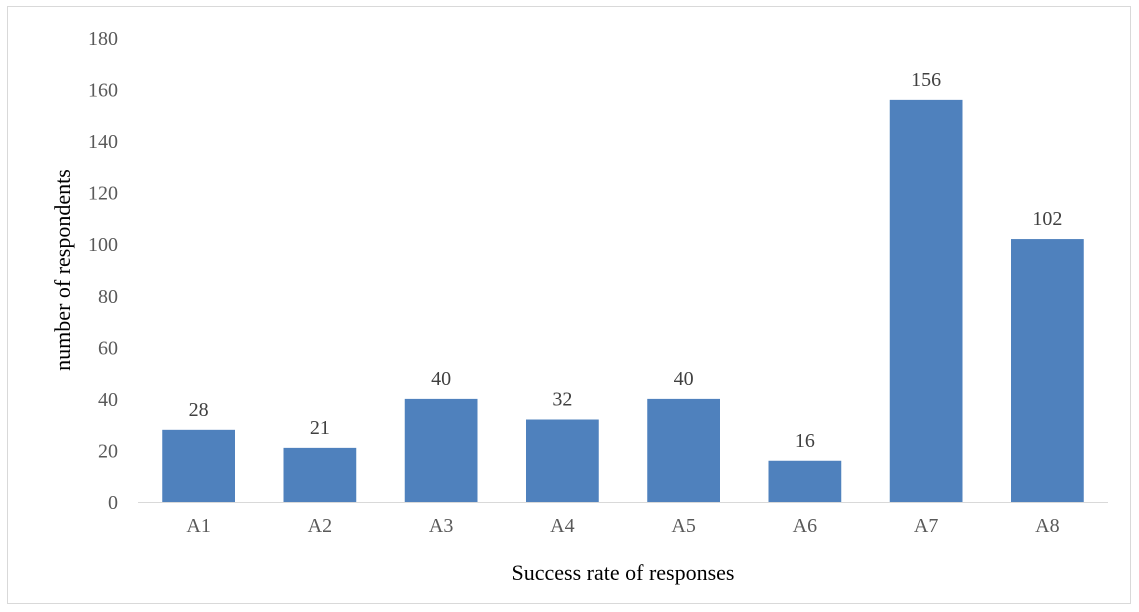 This screenshot has width=1139, height=612. What do you see at coordinates (441, 526) in the screenshot?
I see `x-tick-label: A3` at bounding box center [441, 526].